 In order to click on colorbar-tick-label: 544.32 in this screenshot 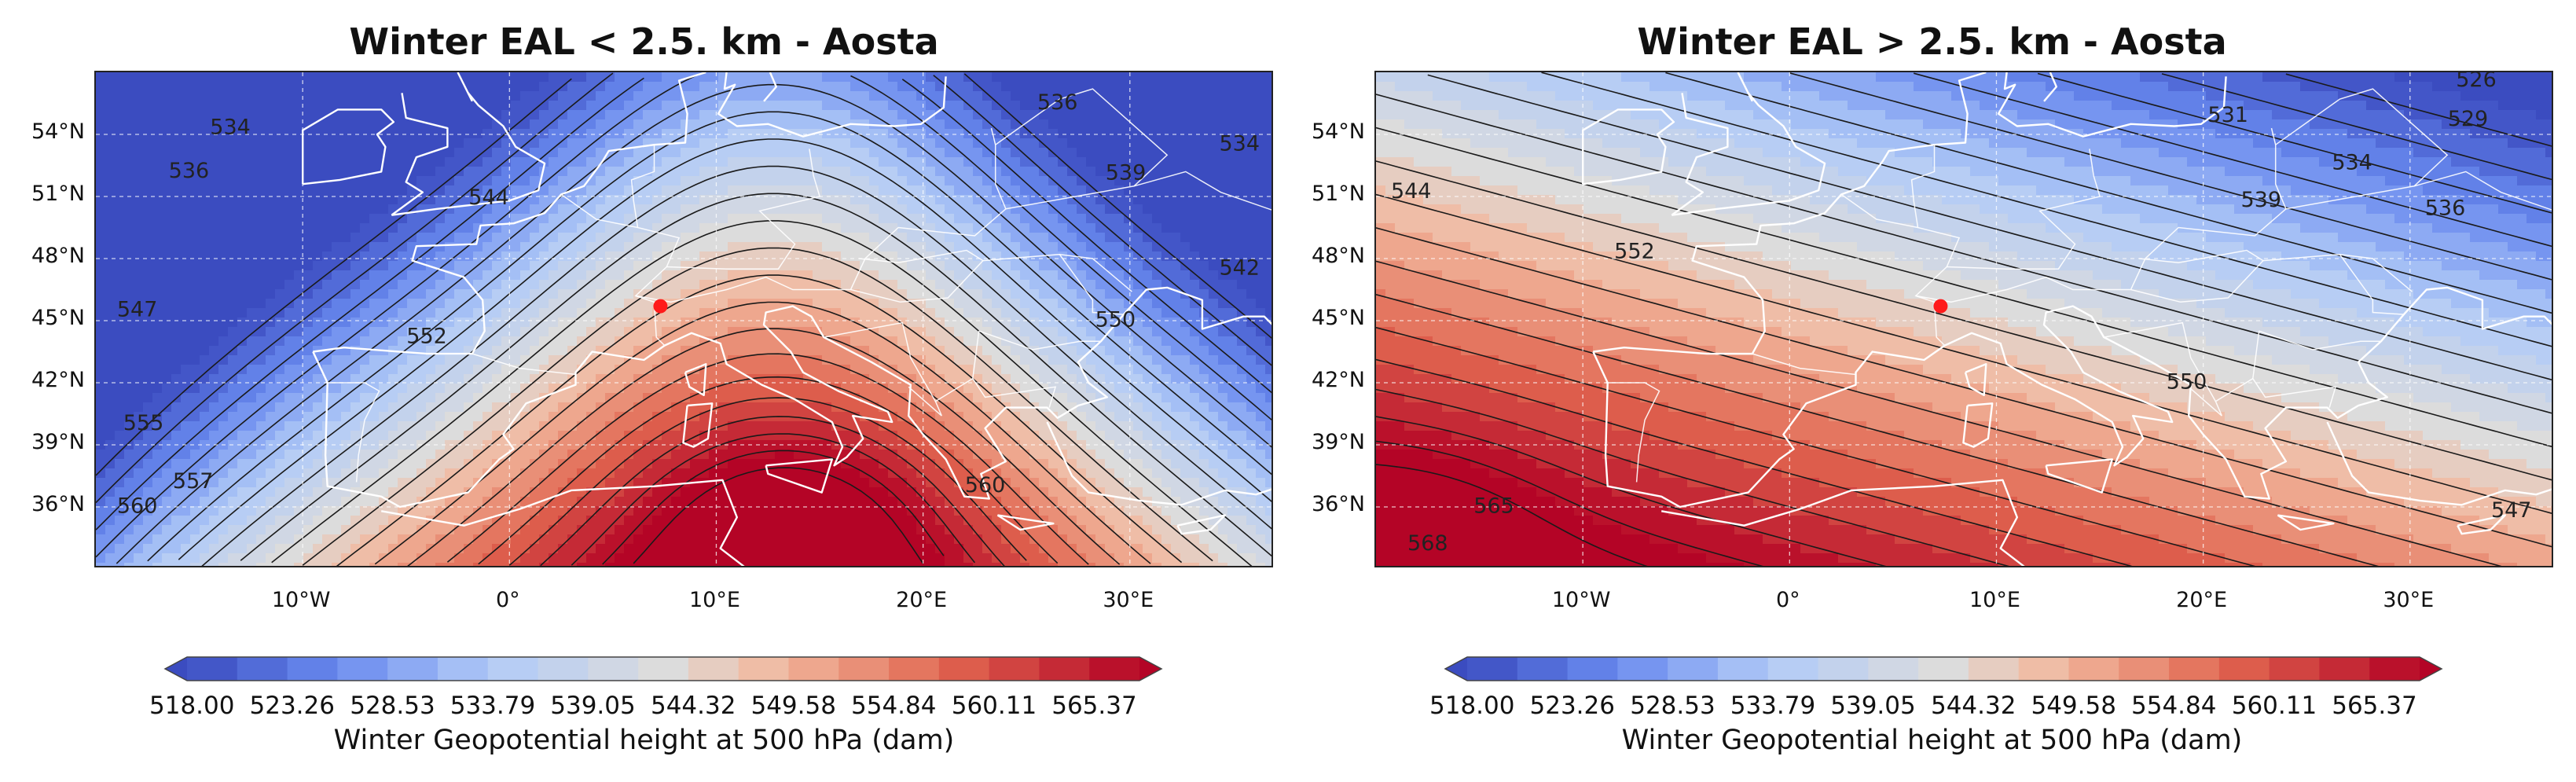, I will do `click(1973, 706)`.